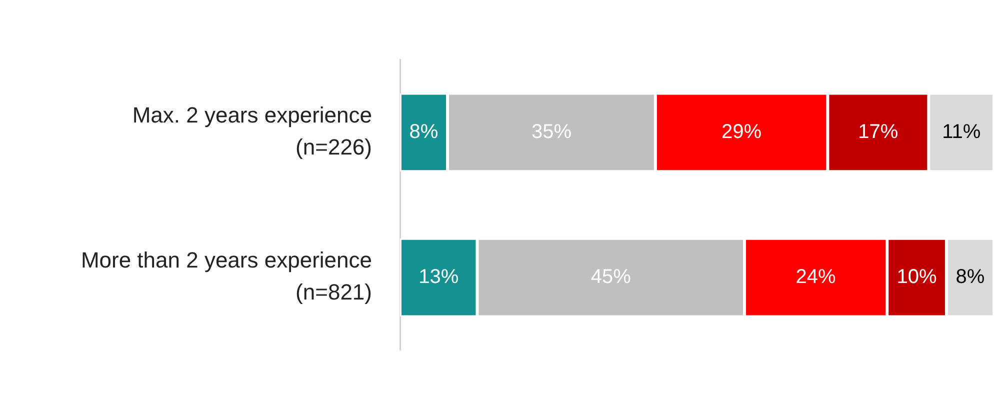 This screenshot has width=994, height=410. What do you see at coordinates (878, 131) in the screenshot?
I see `data-label: 17%` at bounding box center [878, 131].